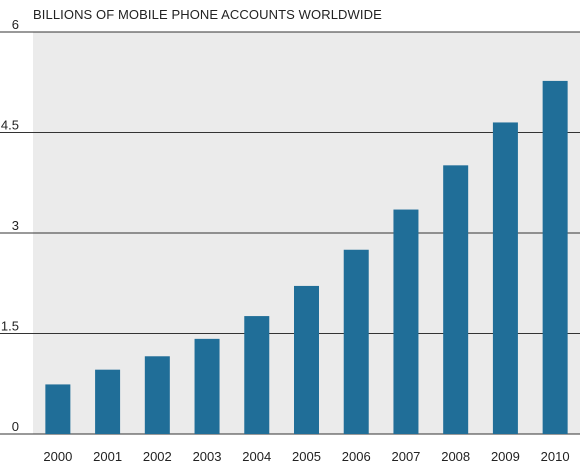  What do you see at coordinates (58, 409) in the screenshot?
I see `bar-2000` at bounding box center [58, 409].